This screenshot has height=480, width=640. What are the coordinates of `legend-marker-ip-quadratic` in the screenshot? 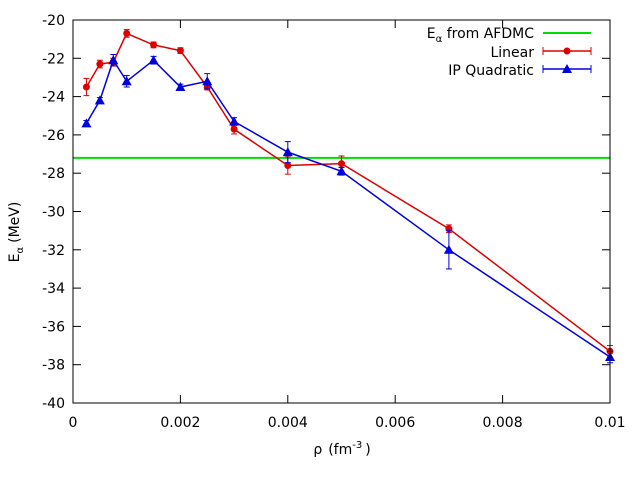 It's located at (567, 68).